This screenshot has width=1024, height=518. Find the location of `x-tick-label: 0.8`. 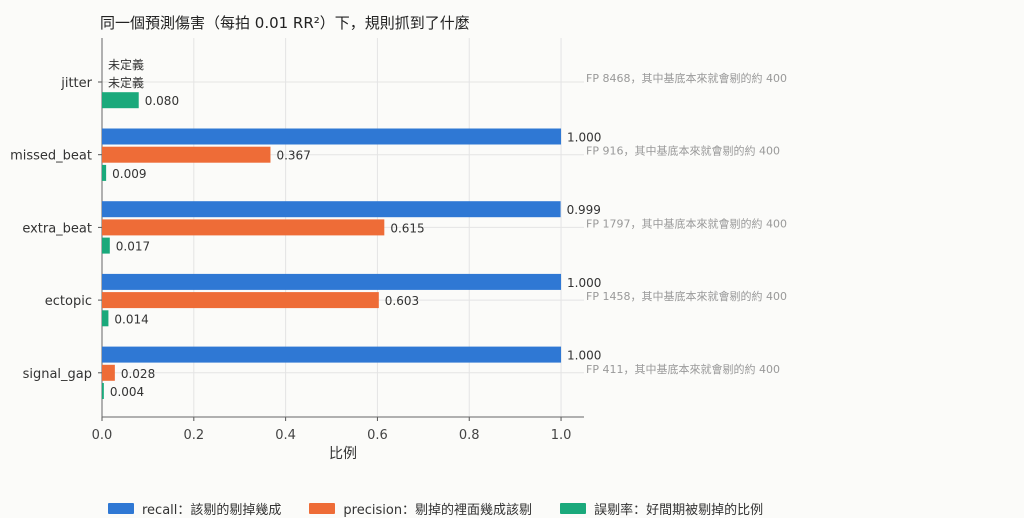

x-tick-label: 0.8 is located at coordinates (469, 435).